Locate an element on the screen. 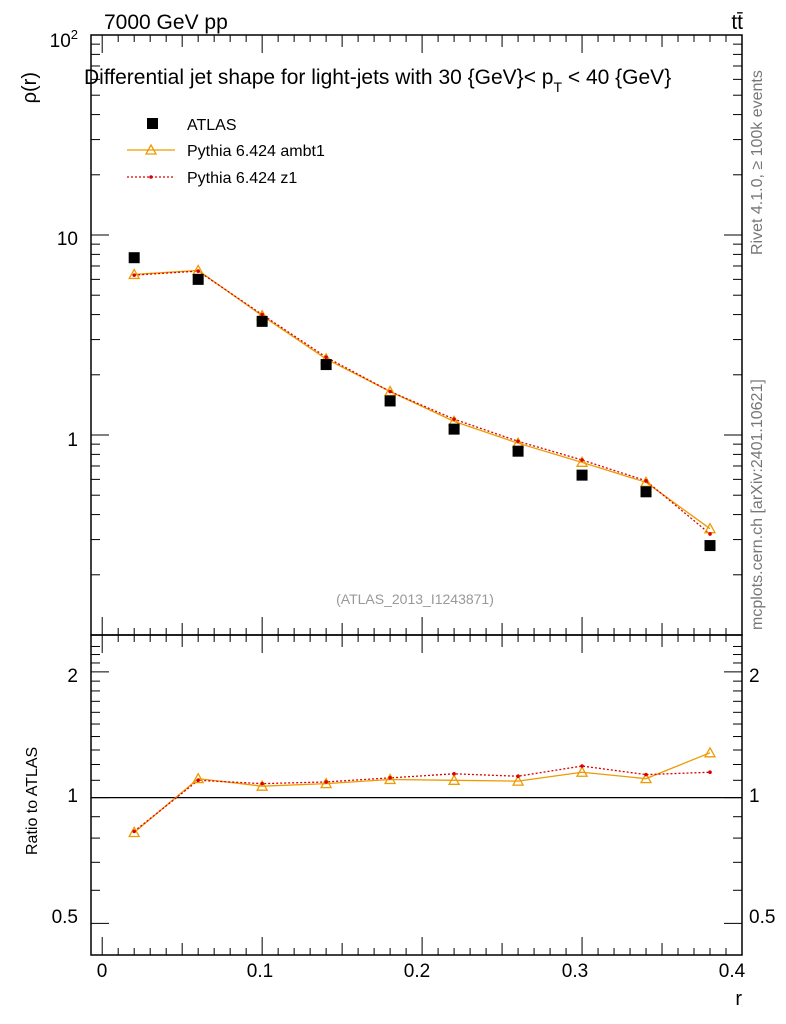  rivet-label: Rivet 4.1.0, ≥ 100k events is located at coordinates (757, 162).